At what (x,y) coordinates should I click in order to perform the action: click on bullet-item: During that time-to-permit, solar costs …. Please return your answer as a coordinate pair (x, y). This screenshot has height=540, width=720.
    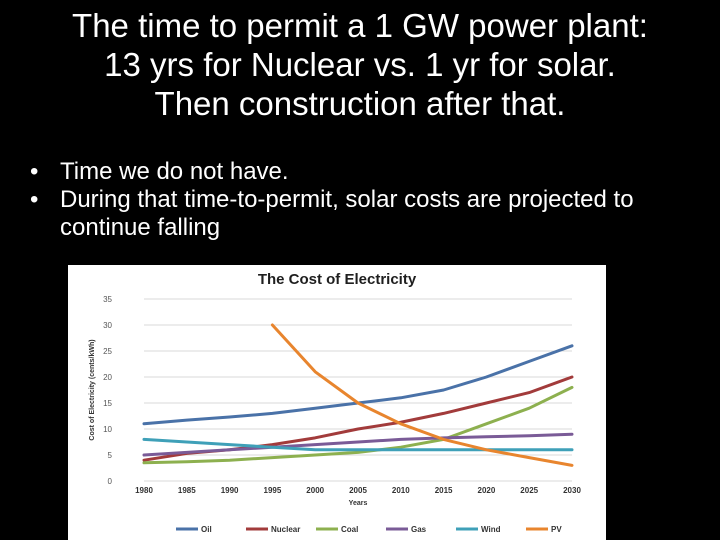
    Looking at the image, I should click on (360, 214).